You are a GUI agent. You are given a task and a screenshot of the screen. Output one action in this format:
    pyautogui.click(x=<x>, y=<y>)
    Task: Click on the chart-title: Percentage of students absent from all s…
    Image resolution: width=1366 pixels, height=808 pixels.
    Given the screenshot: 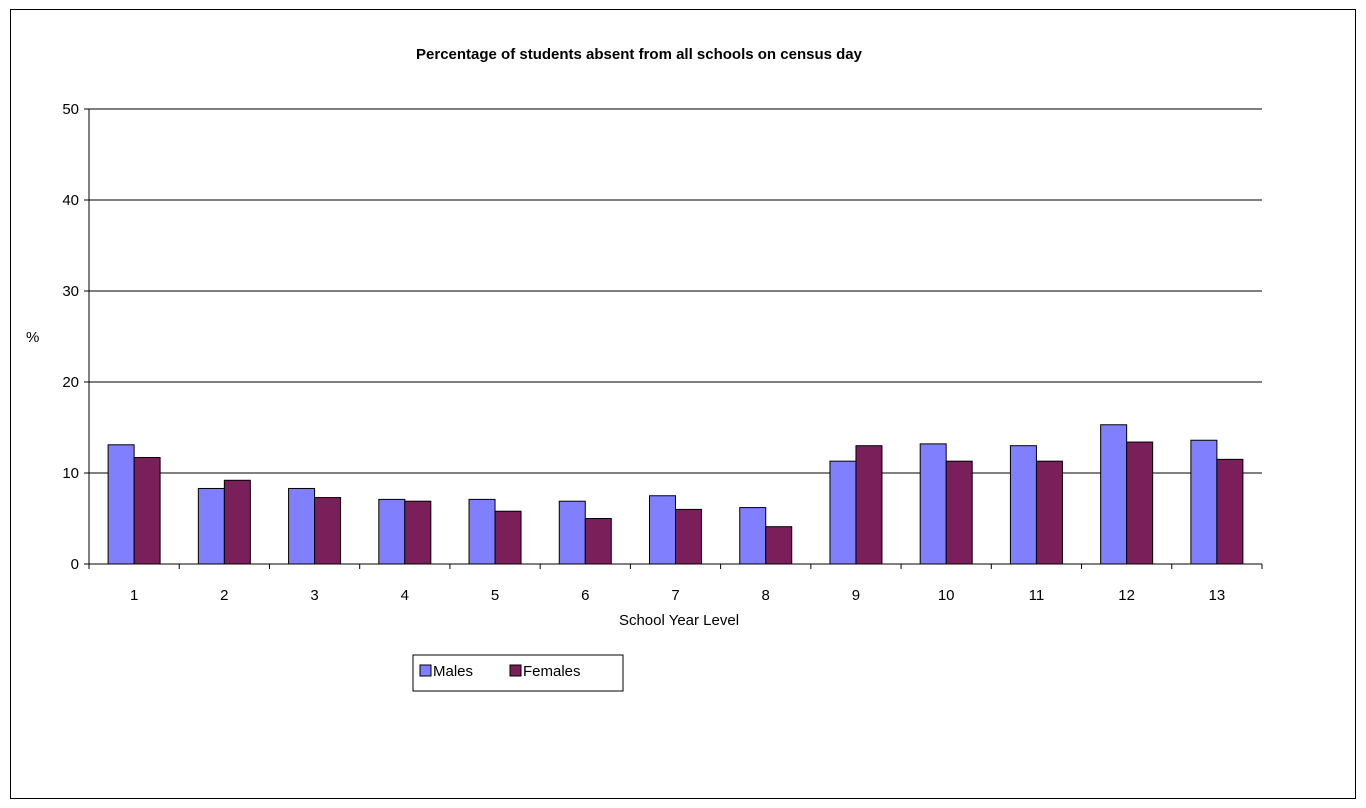 What is the action you would take?
    pyautogui.click(x=639, y=54)
    